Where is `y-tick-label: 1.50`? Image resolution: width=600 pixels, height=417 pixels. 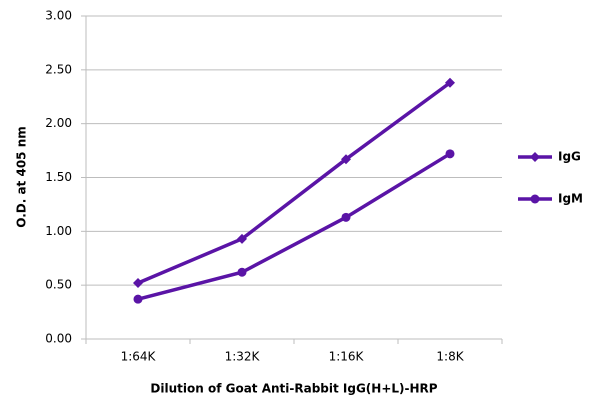
y-tick-label: 1.50 is located at coordinates (58, 177).